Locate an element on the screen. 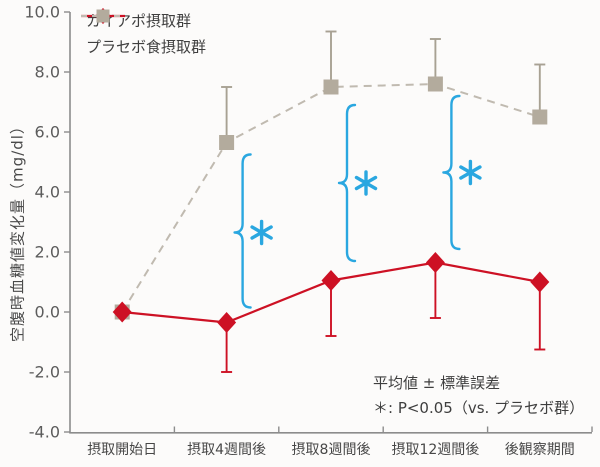  y-tick-label: 0.0 is located at coordinates (47, 312).